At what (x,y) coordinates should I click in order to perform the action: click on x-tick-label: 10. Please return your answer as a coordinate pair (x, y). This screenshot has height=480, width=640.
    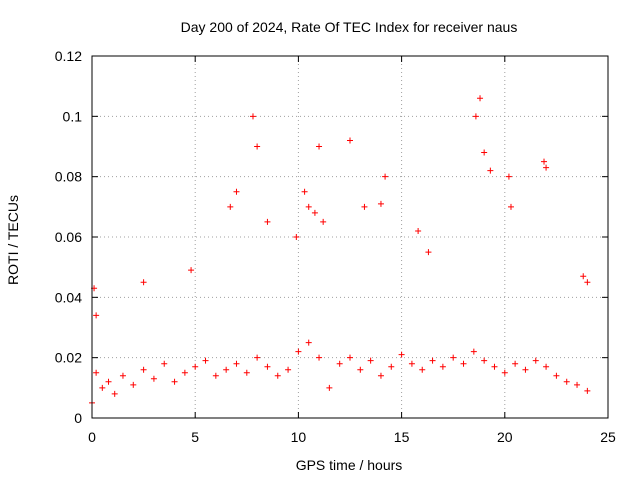
    Looking at the image, I should click on (299, 437).